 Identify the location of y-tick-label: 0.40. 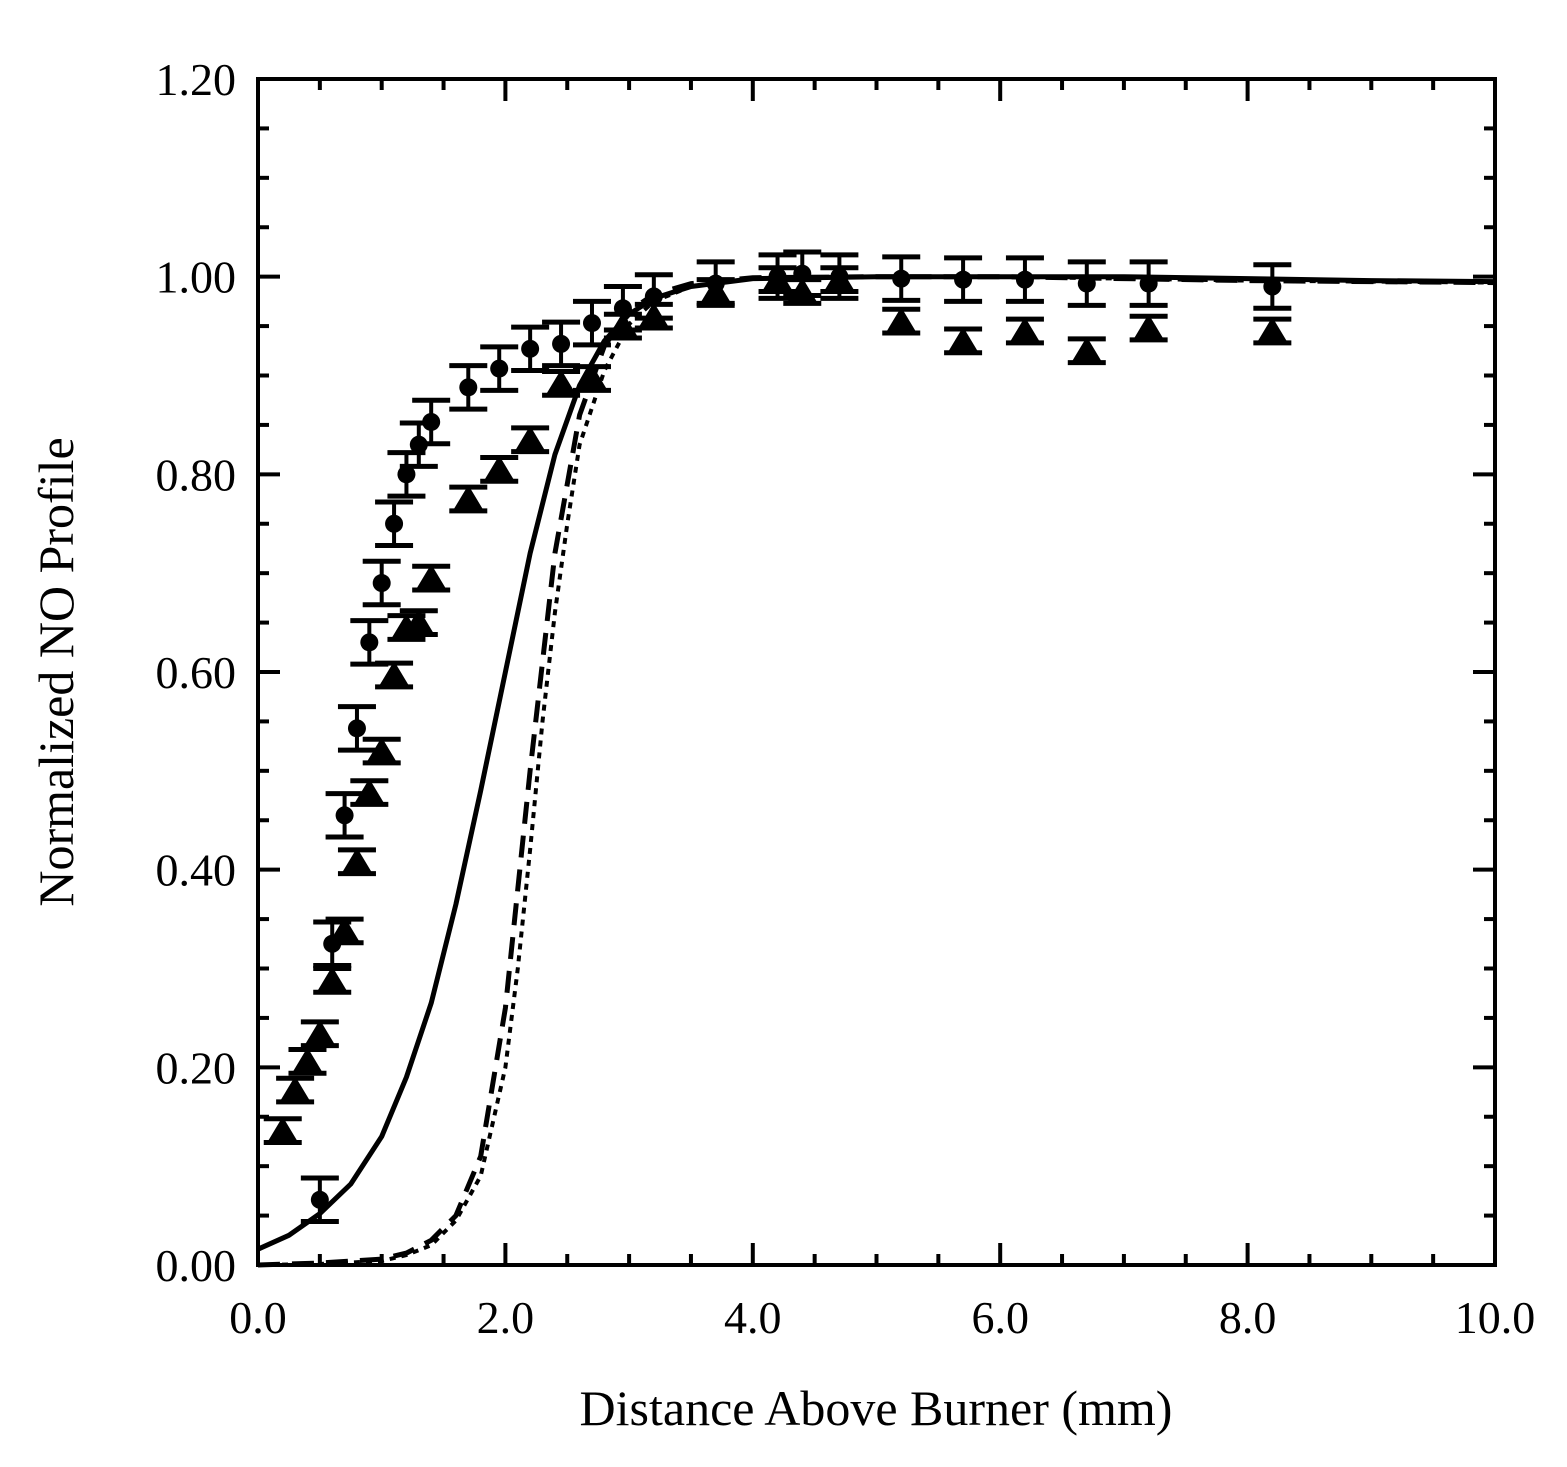
(196, 870).